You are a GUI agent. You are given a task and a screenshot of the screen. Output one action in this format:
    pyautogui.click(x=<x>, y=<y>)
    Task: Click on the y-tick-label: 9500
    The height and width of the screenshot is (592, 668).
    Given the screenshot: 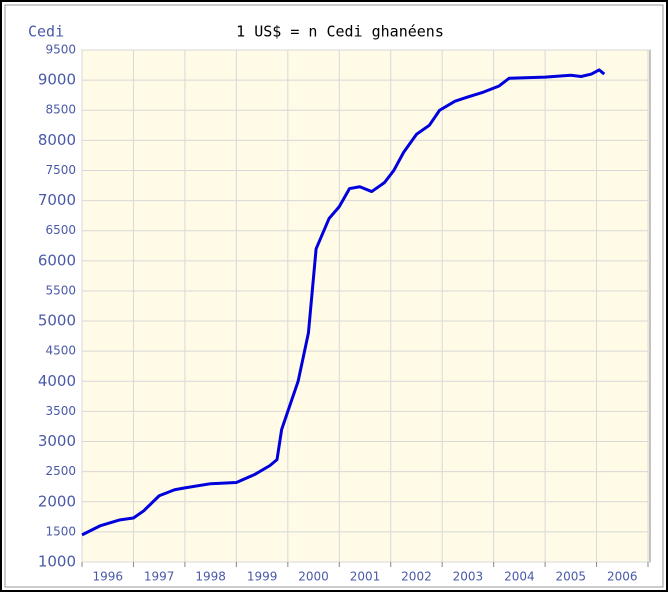 What is the action you would take?
    pyautogui.click(x=60, y=50)
    